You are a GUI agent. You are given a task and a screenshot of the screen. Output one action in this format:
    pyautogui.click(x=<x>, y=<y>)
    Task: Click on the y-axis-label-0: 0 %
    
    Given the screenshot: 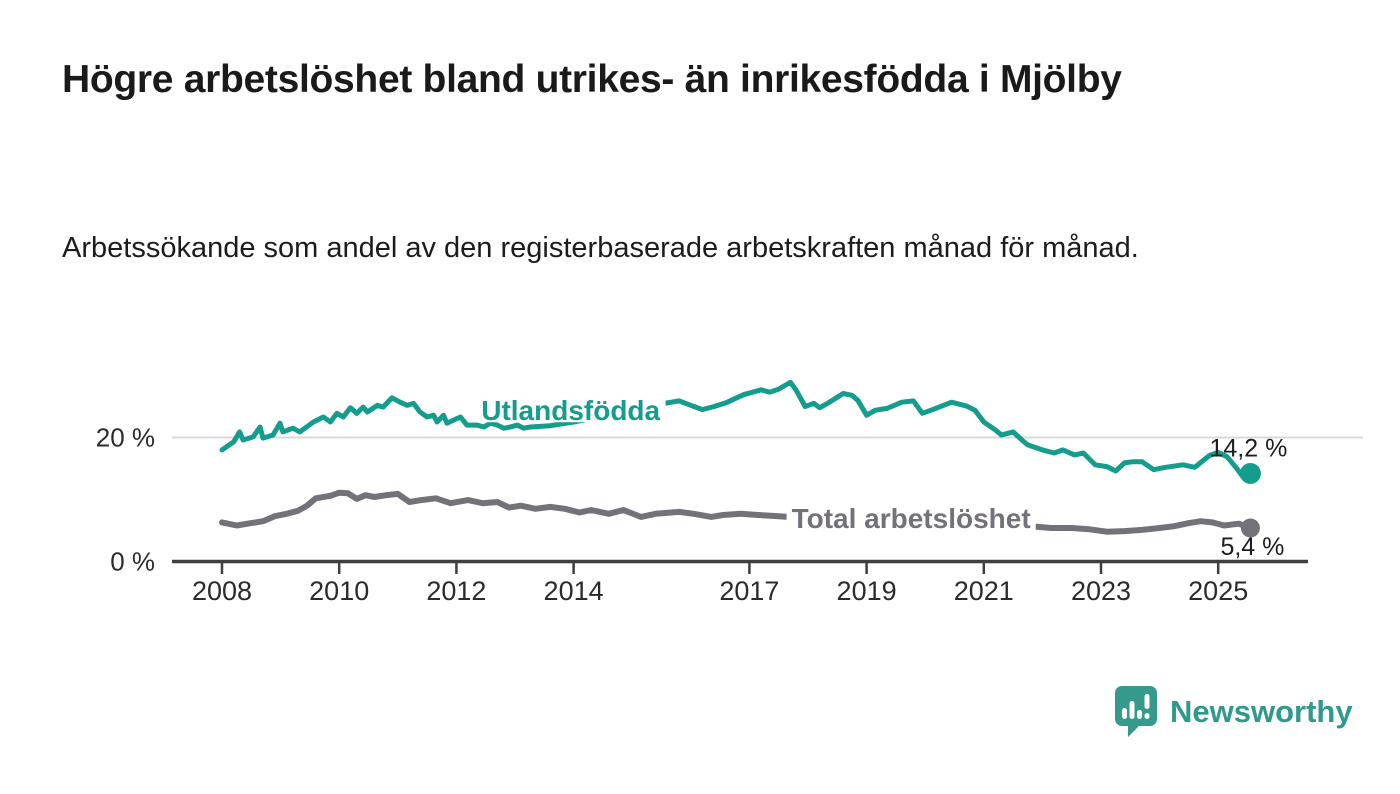 What is the action you would take?
    pyautogui.click(x=132, y=562)
    